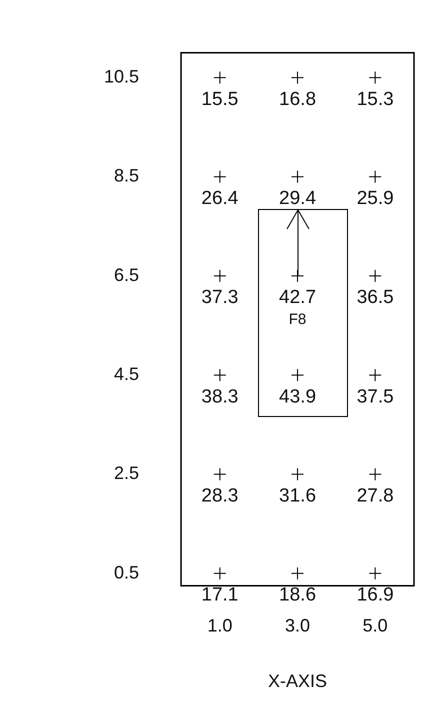  I want to click on x-tick-label: 5.0, so click(375, 626).